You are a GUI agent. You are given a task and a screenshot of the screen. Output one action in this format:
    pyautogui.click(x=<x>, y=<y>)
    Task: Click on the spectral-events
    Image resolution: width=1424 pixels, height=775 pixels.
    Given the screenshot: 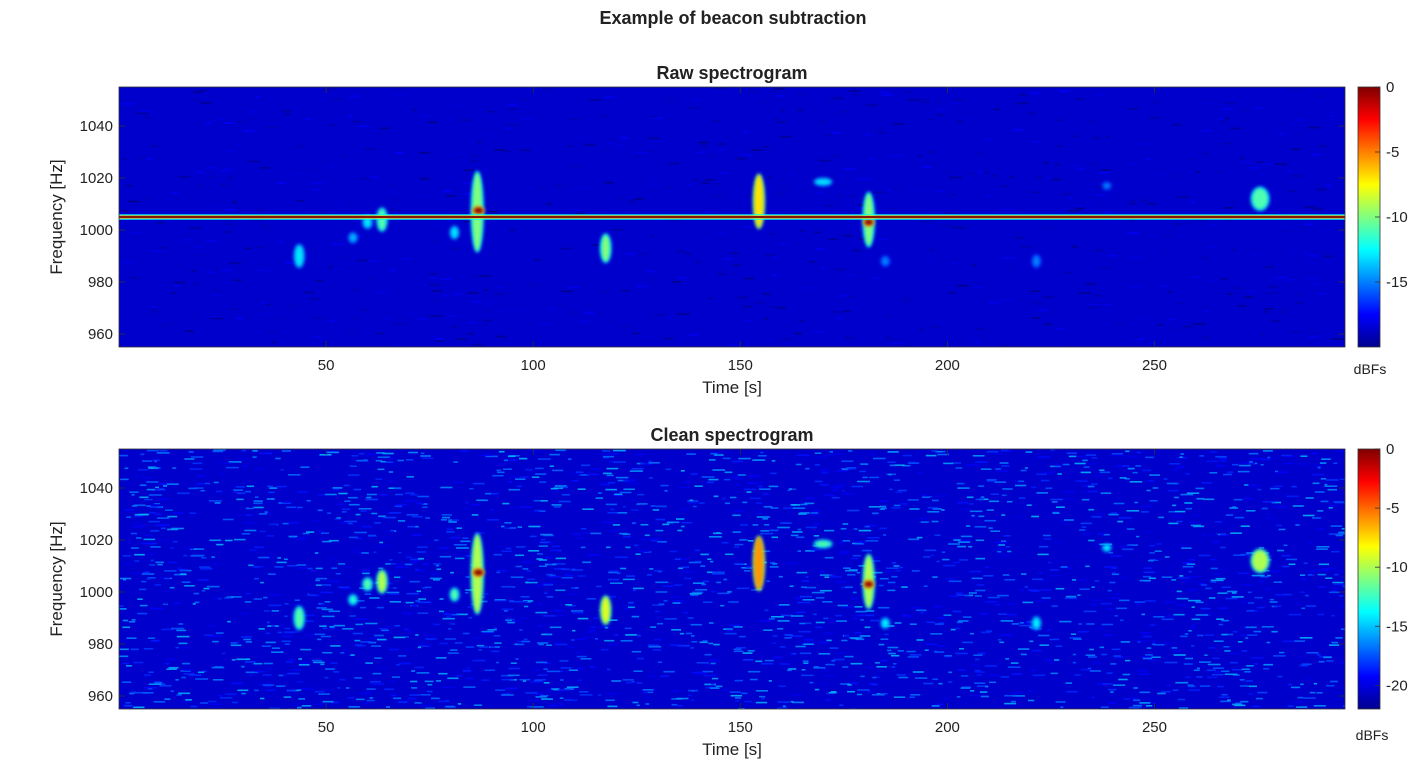 What is the action you would take?
    pyautogui.click(x=781, y=581)
    